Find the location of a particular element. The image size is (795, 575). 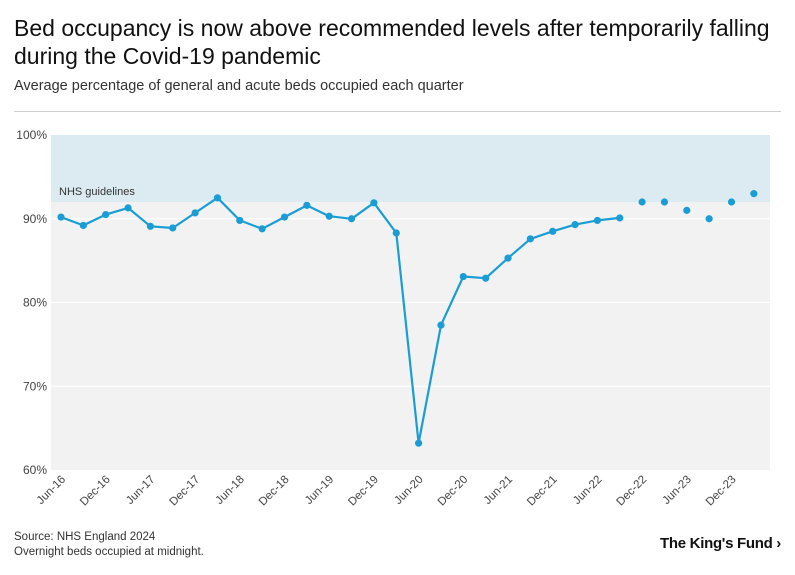

x-tick-label: Dec-16 is located at coordinates (95, 491).